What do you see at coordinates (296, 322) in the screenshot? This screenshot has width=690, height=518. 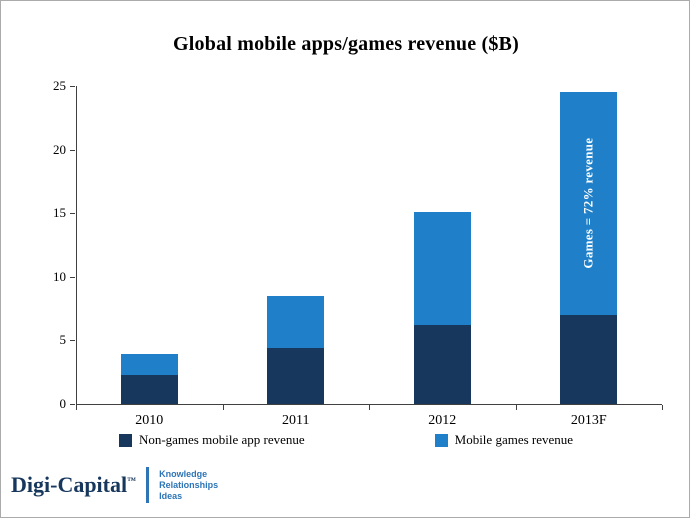 I see `bar-segment-games-2011` at bounding box center [296, 322].